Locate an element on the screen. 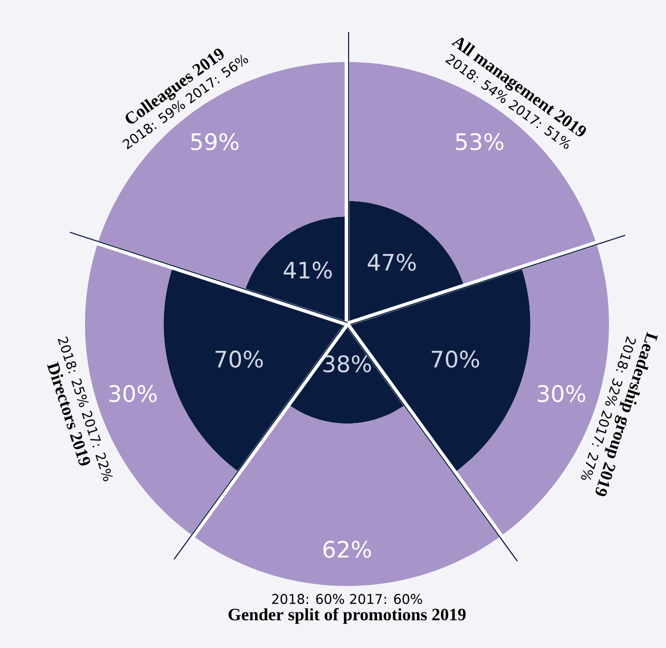 This screenshot has height=648, width=666. text: 2018: 60% 2017: 60% is located at coordinates (347, 599).